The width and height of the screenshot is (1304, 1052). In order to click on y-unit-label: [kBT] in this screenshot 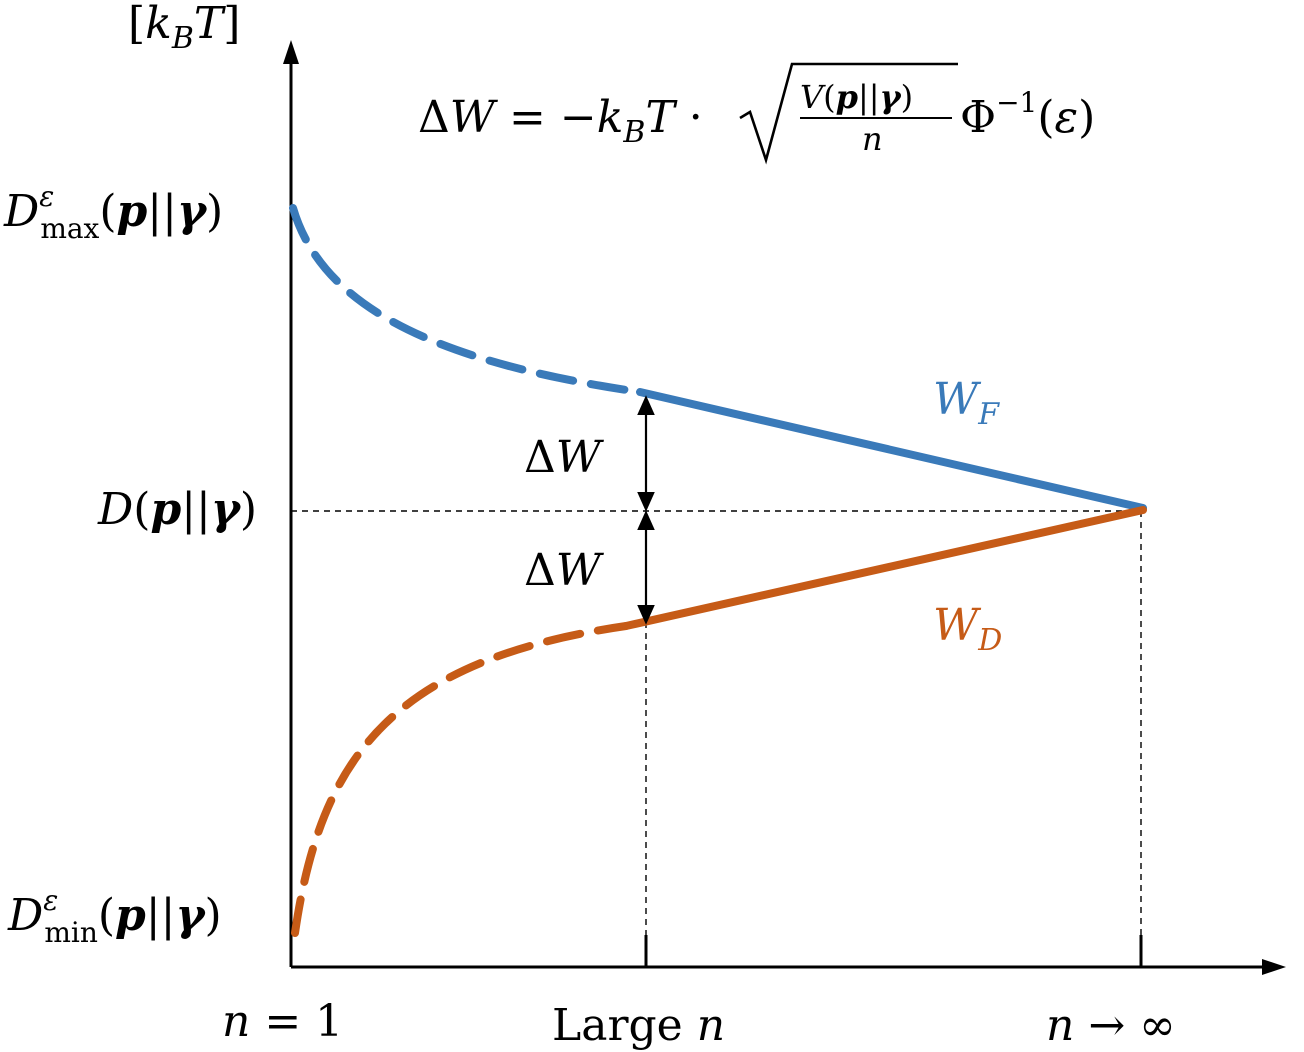, I will do `click(184, 28)`.